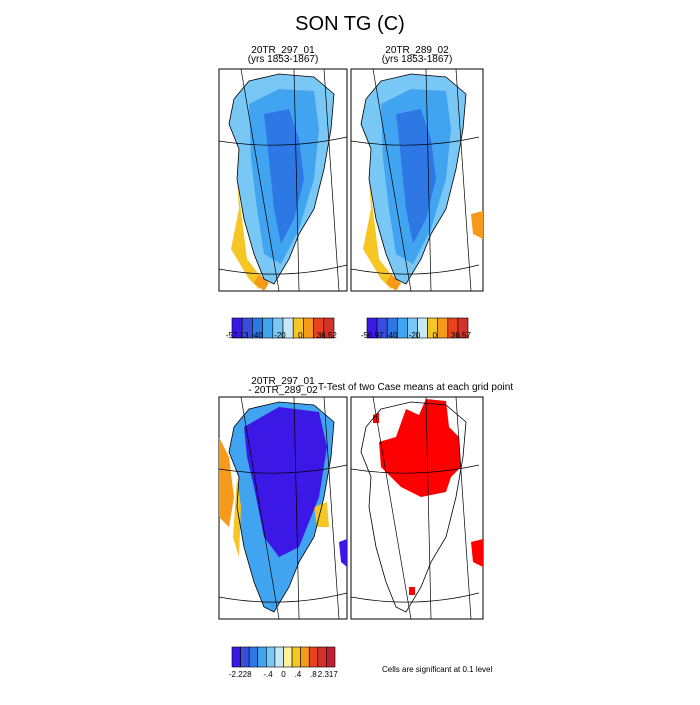  Describe the element at coordinates (437, 669) in the screenshot. I see `note: Cells are significant at 0.1 level` at that location.